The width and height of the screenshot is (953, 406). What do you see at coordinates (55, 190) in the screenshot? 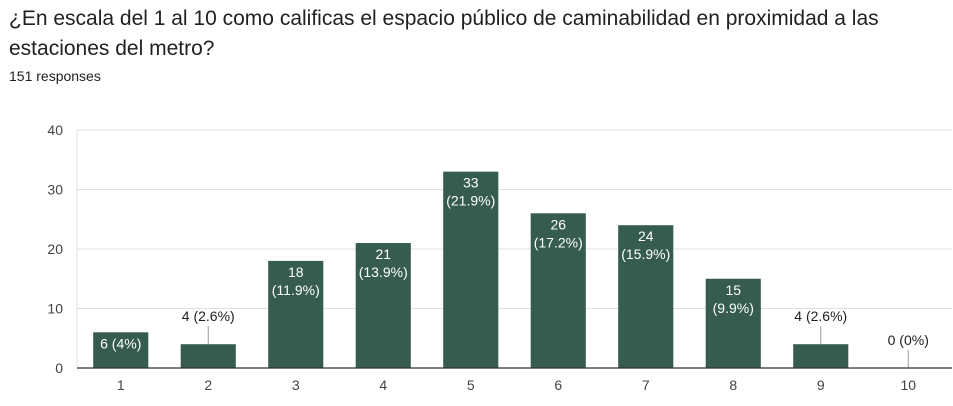
I see `y-tick-label: 30` at bounding box center [55, 190].